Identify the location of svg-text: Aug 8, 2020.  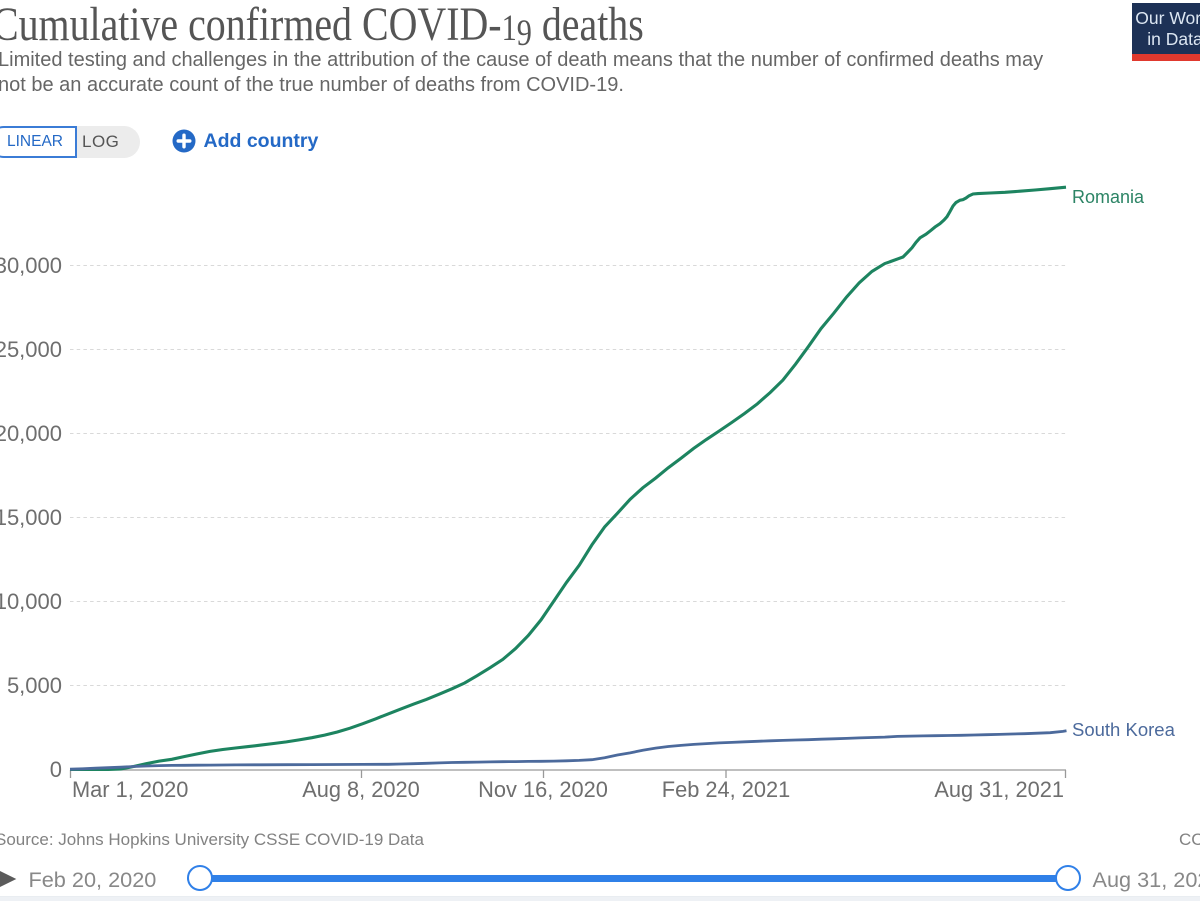
(361, 789).